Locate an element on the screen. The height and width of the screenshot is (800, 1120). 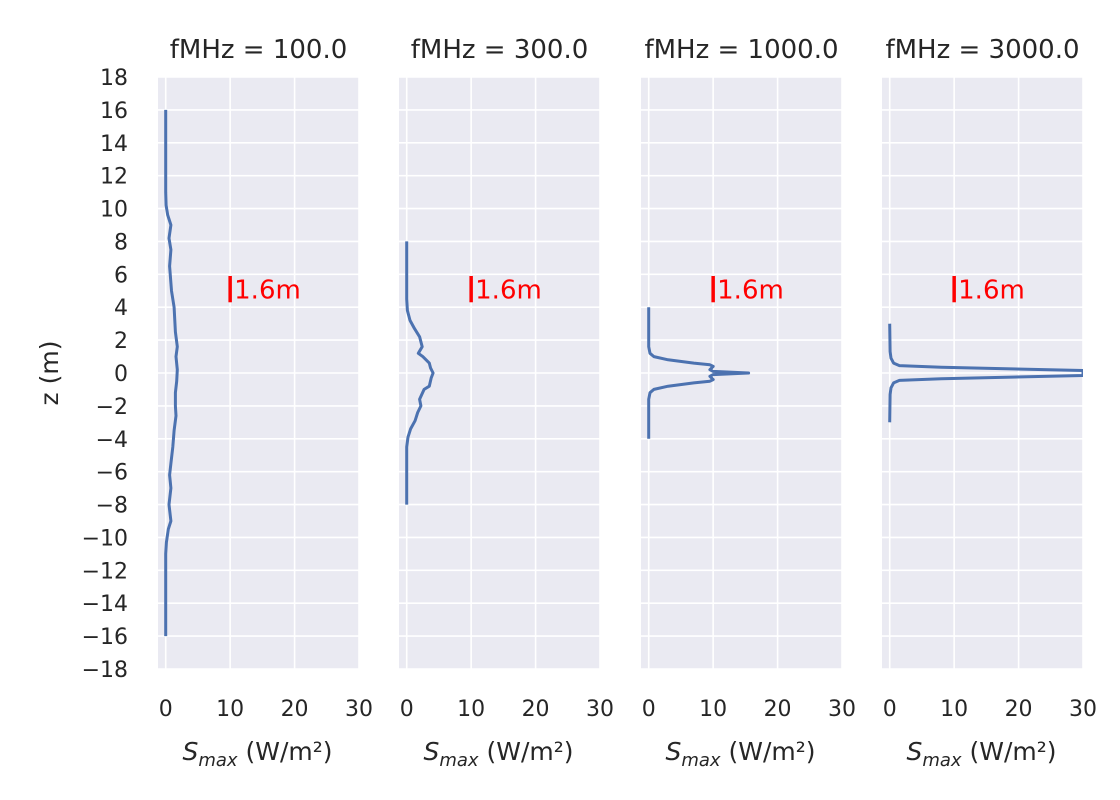
y-tick-label: 4 is located at coordinates (121, 308).